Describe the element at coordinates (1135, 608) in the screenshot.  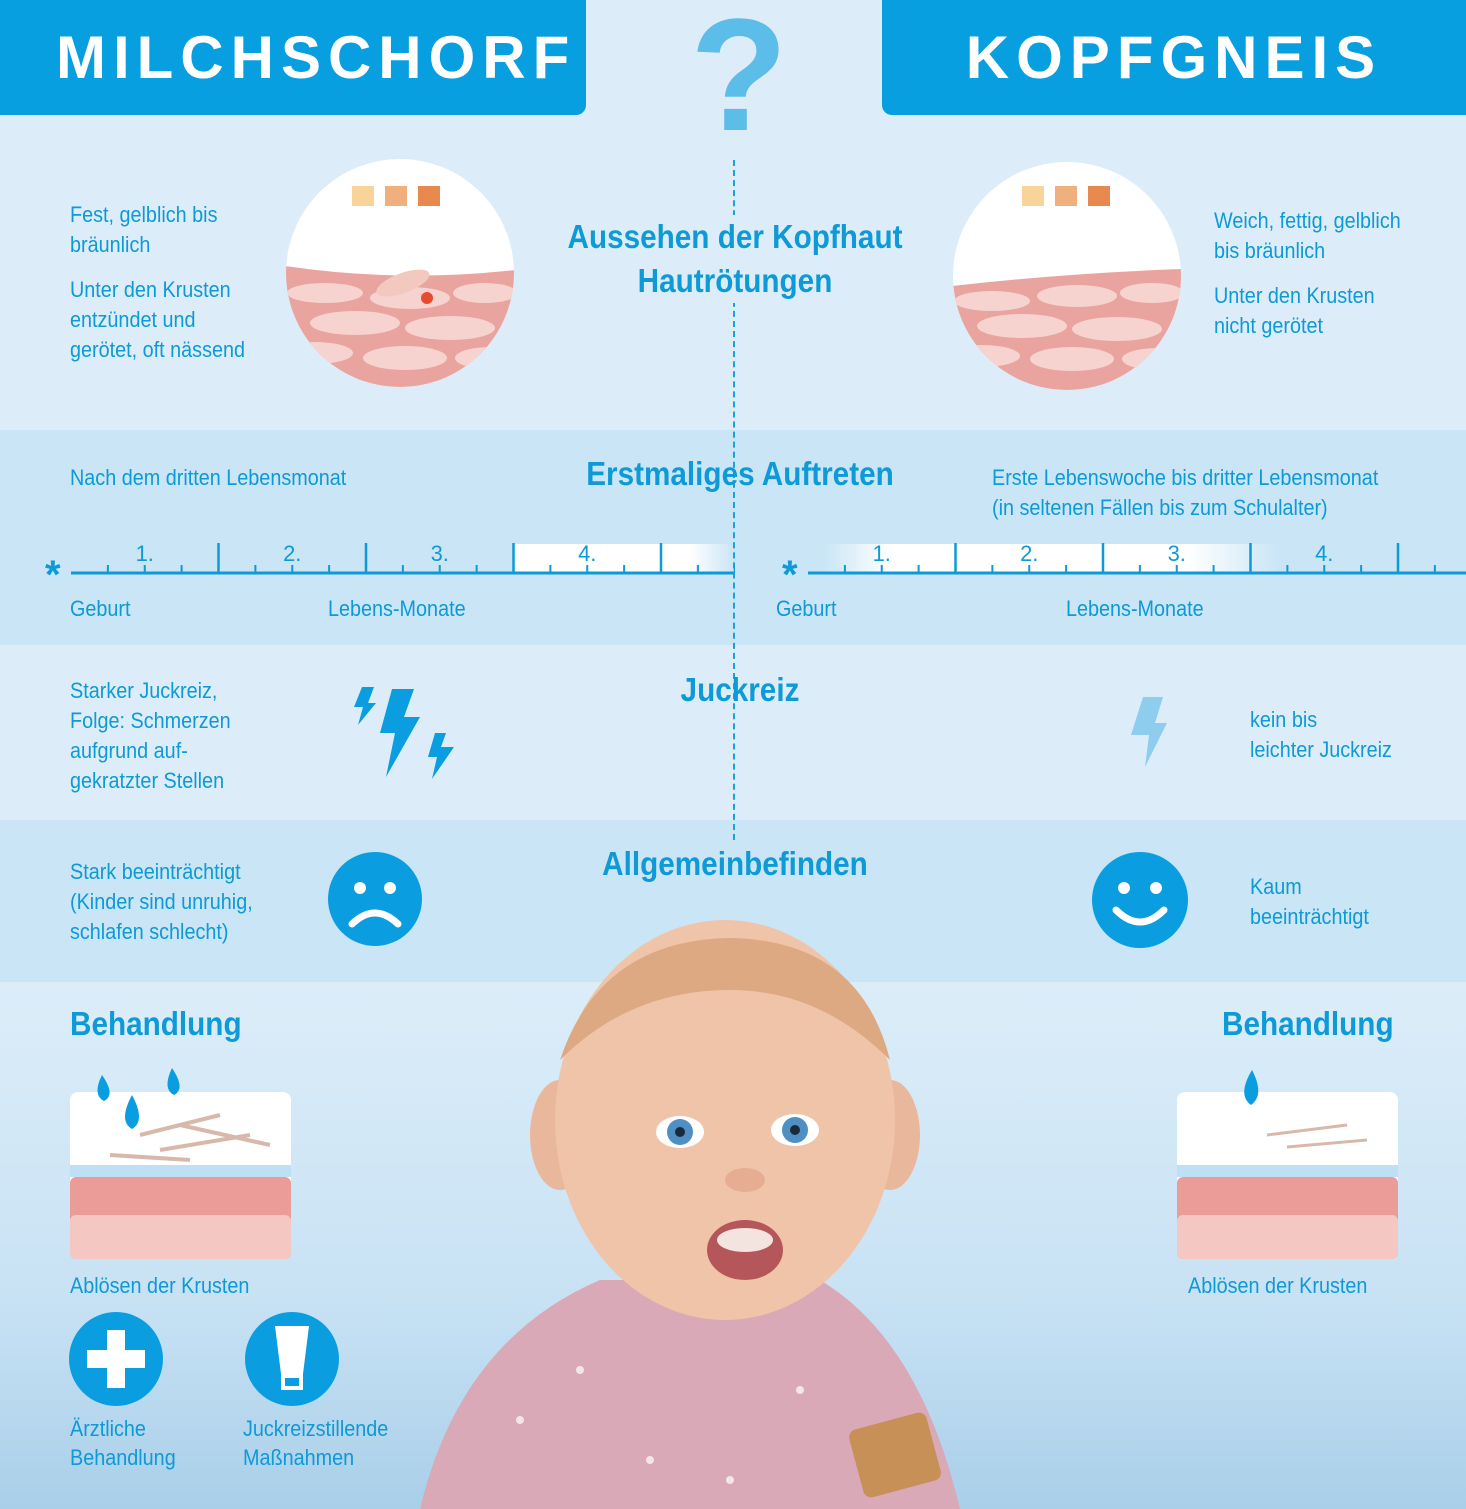
I see `timeline-right-axis-label: Lebens-Monate` at that location.